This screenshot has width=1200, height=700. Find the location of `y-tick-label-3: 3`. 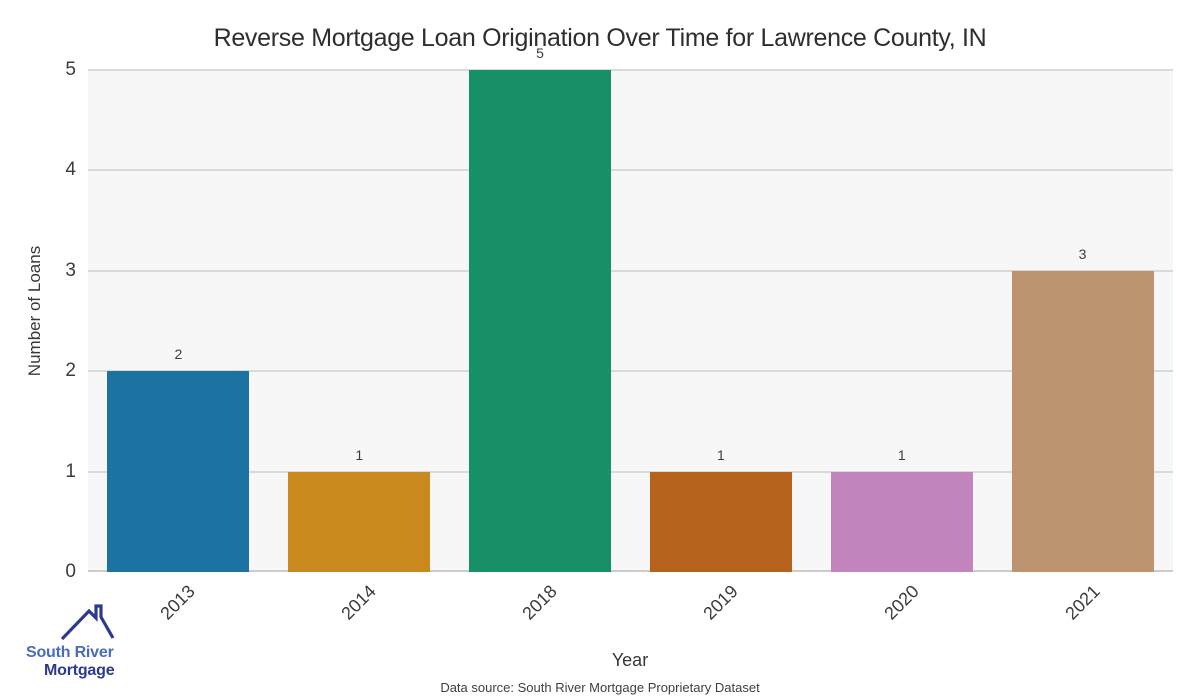

y-tick-label-3: 3 is located at coordinates (70, 270).